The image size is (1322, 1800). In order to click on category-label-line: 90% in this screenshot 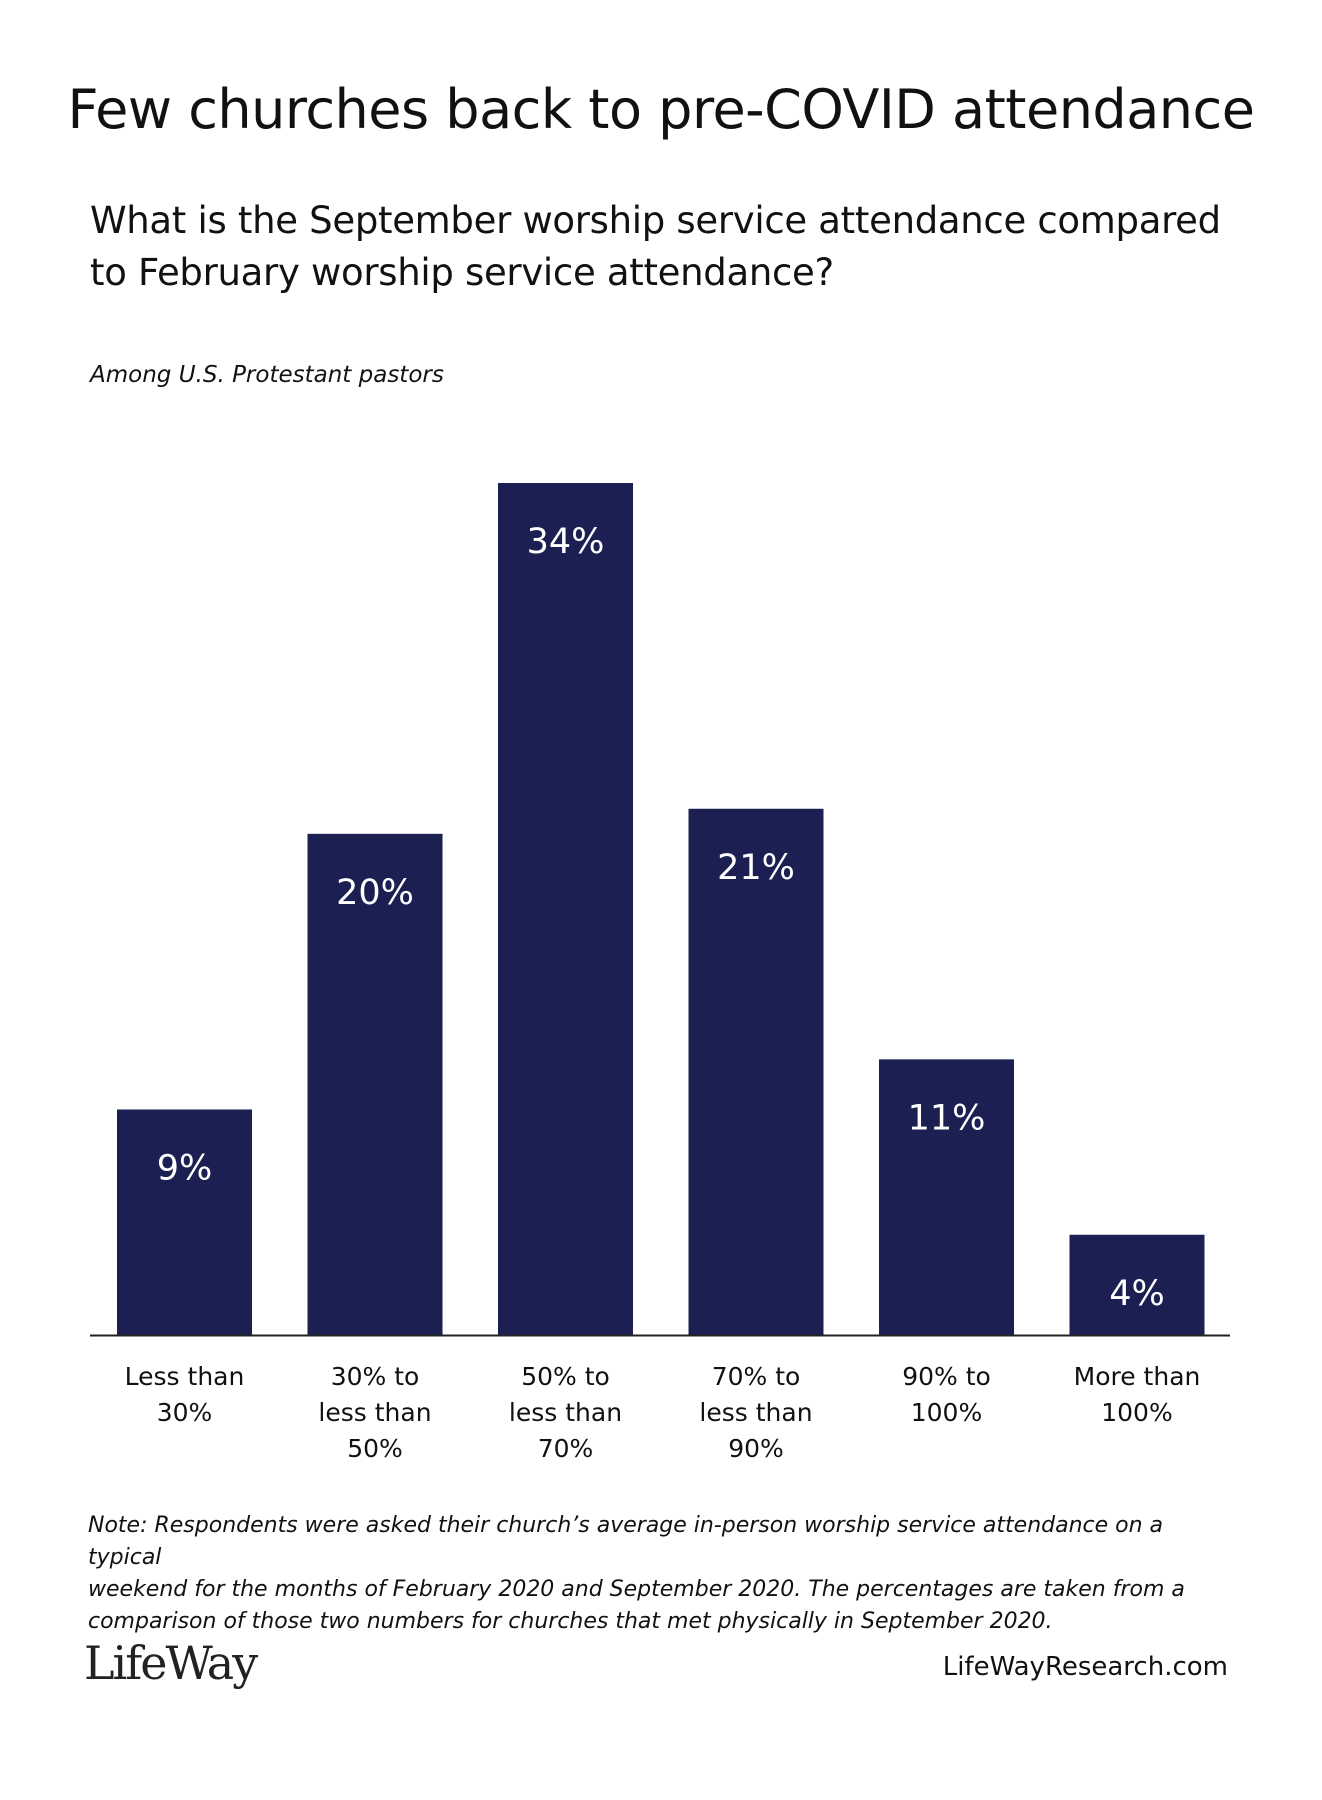, I will do `click(756, 1448)`.